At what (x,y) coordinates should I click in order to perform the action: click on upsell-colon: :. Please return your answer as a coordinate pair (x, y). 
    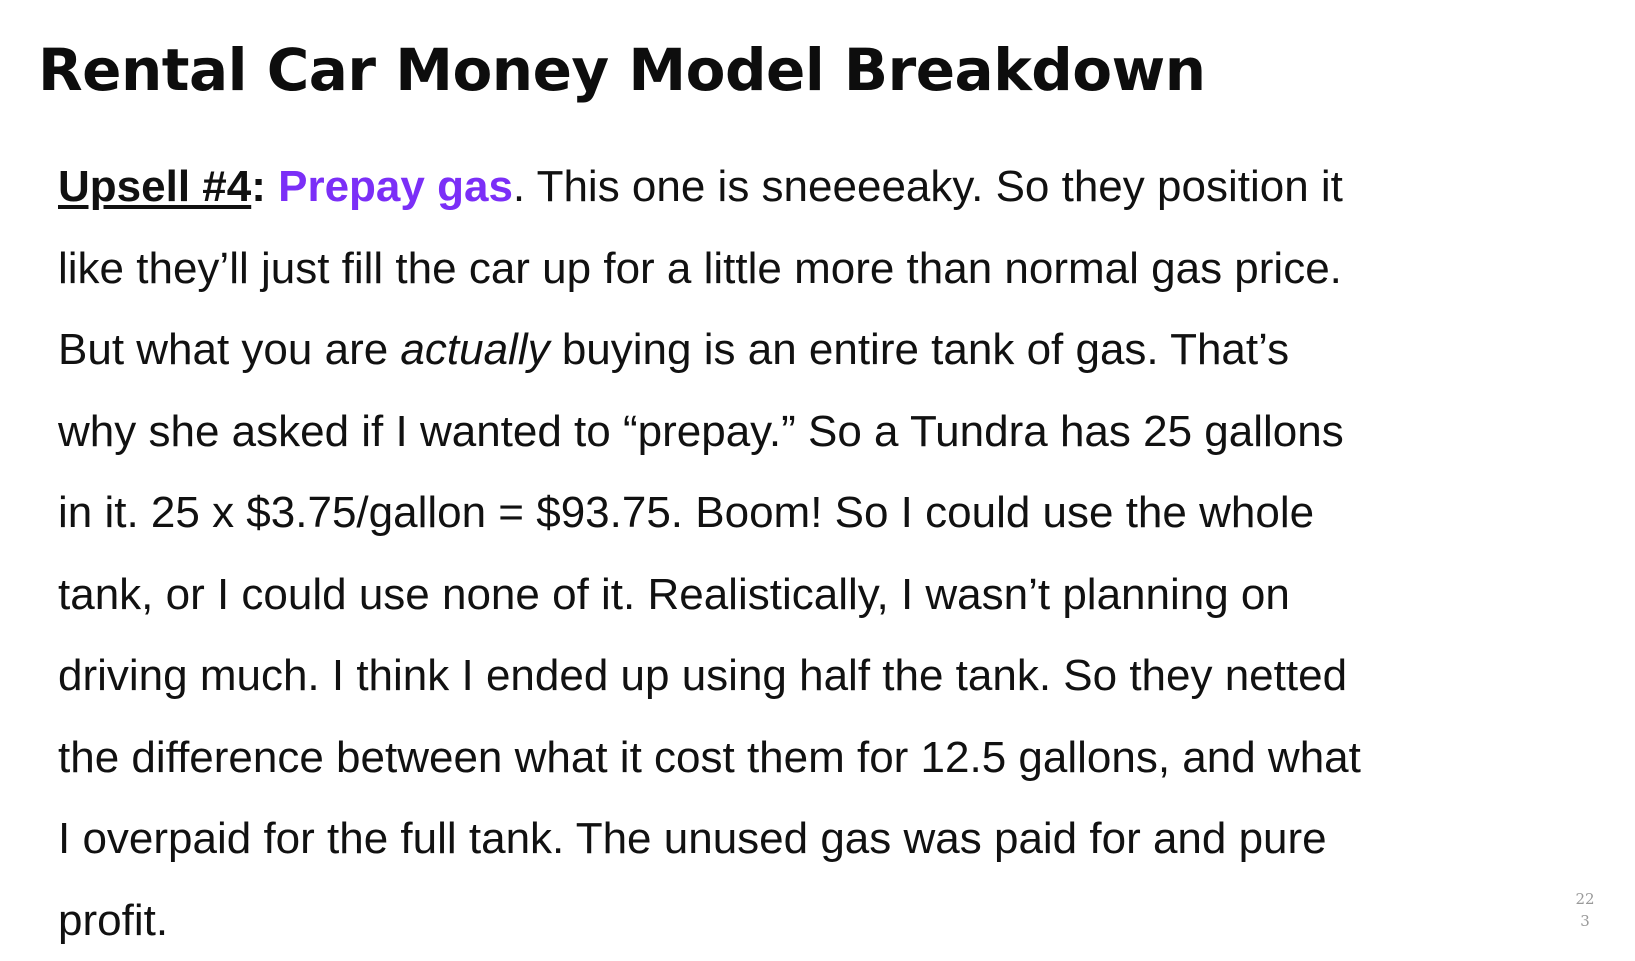
    Looking at the image, I should click on (258, 186).